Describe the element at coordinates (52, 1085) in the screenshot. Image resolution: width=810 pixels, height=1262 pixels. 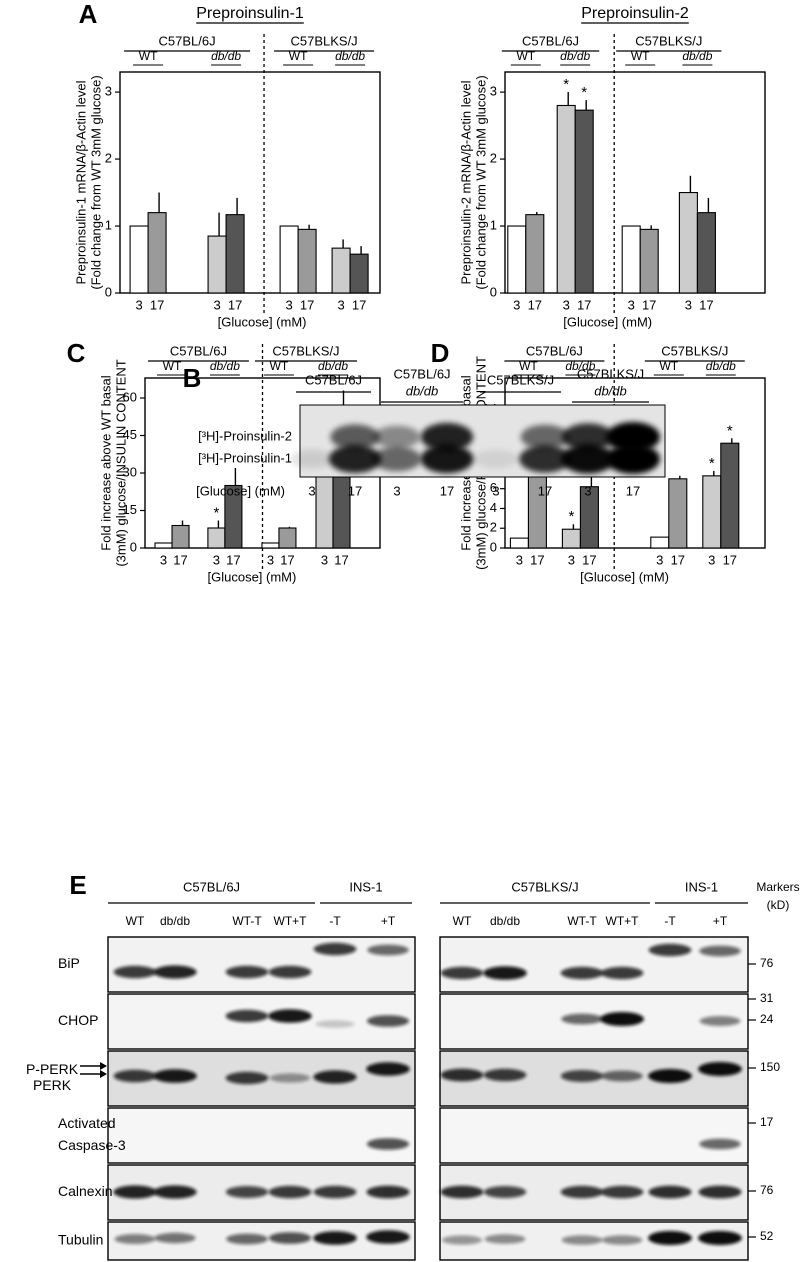
I see `row-label: PERK` at that location.